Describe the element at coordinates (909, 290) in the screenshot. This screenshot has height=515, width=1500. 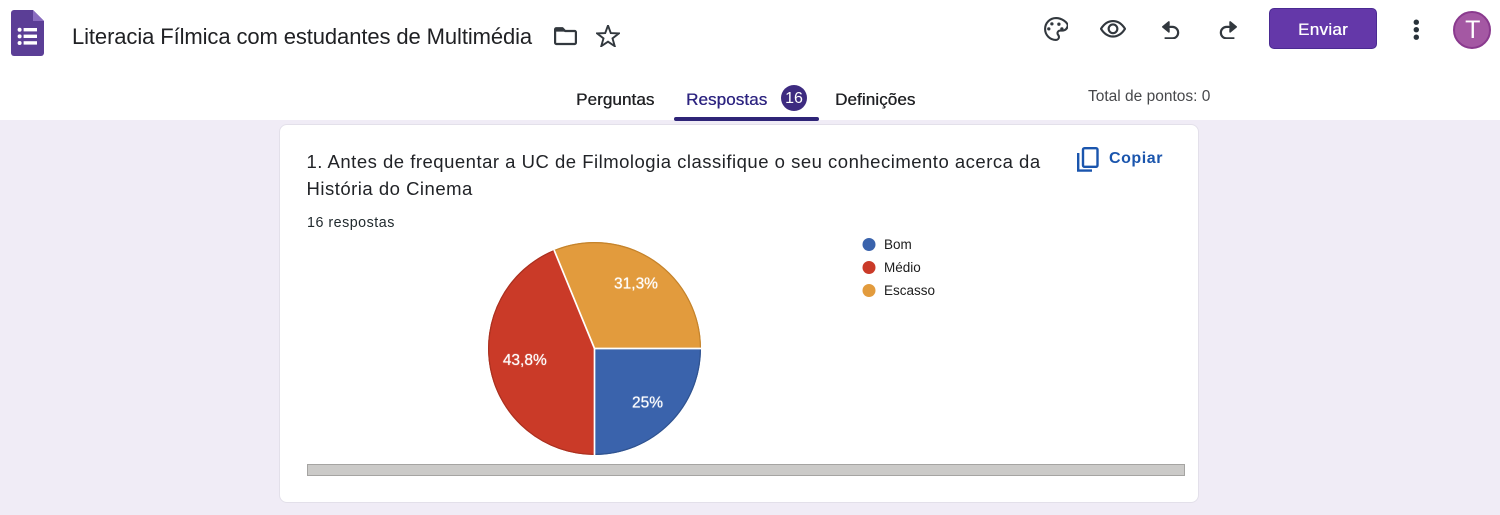
I see `svg-text: Escasso` at that location.